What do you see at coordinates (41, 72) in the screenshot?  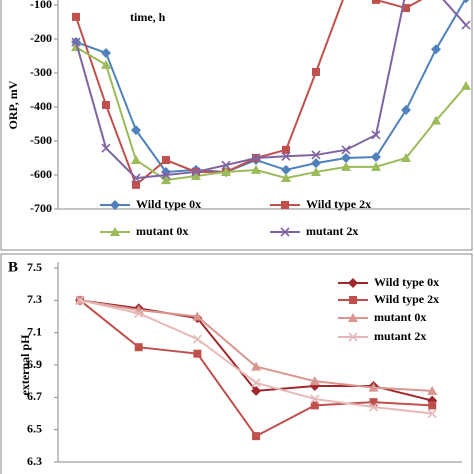 I see `y-tick-label: -300` at bounding box center [41, 72].